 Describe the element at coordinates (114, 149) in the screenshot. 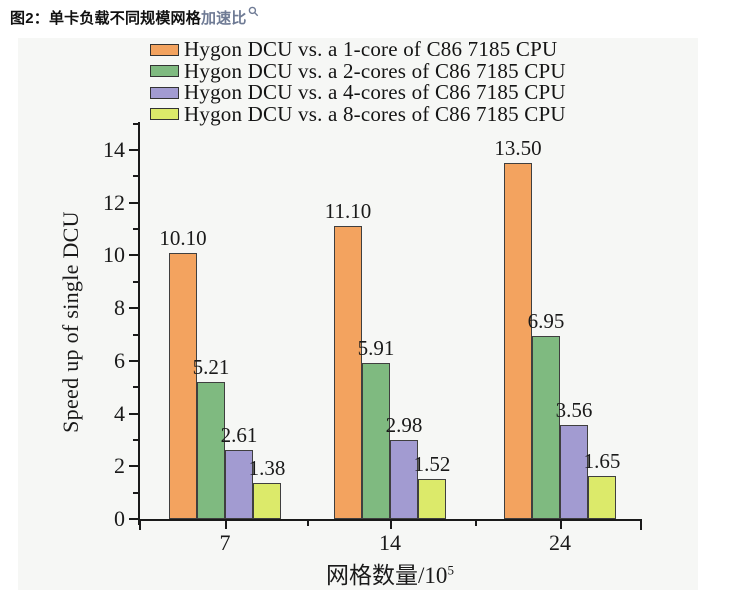

I see `y-tick-label: 14` at that location.